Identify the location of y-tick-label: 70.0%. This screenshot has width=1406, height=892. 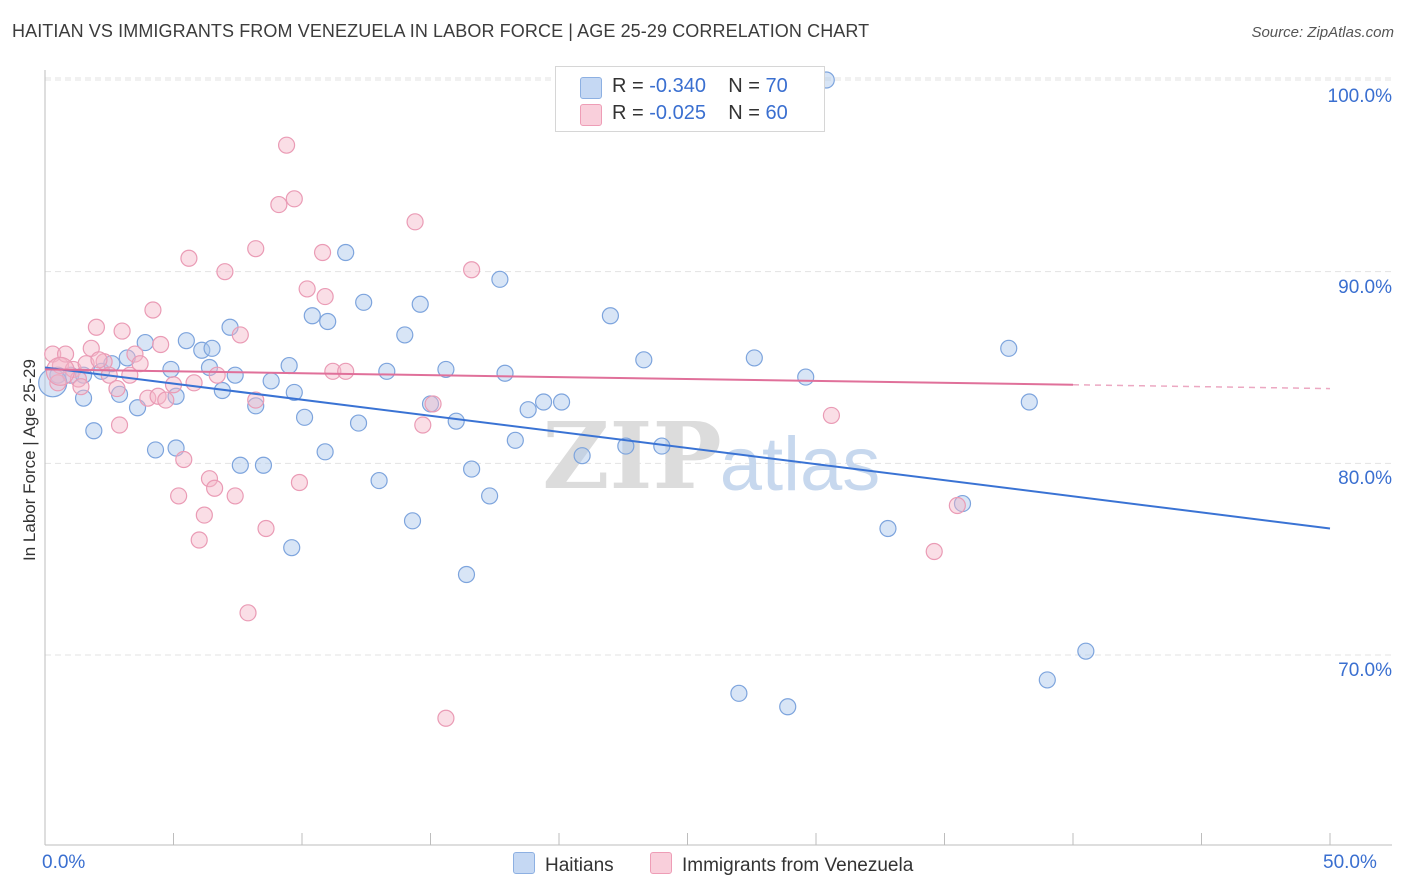
(1365, 670).